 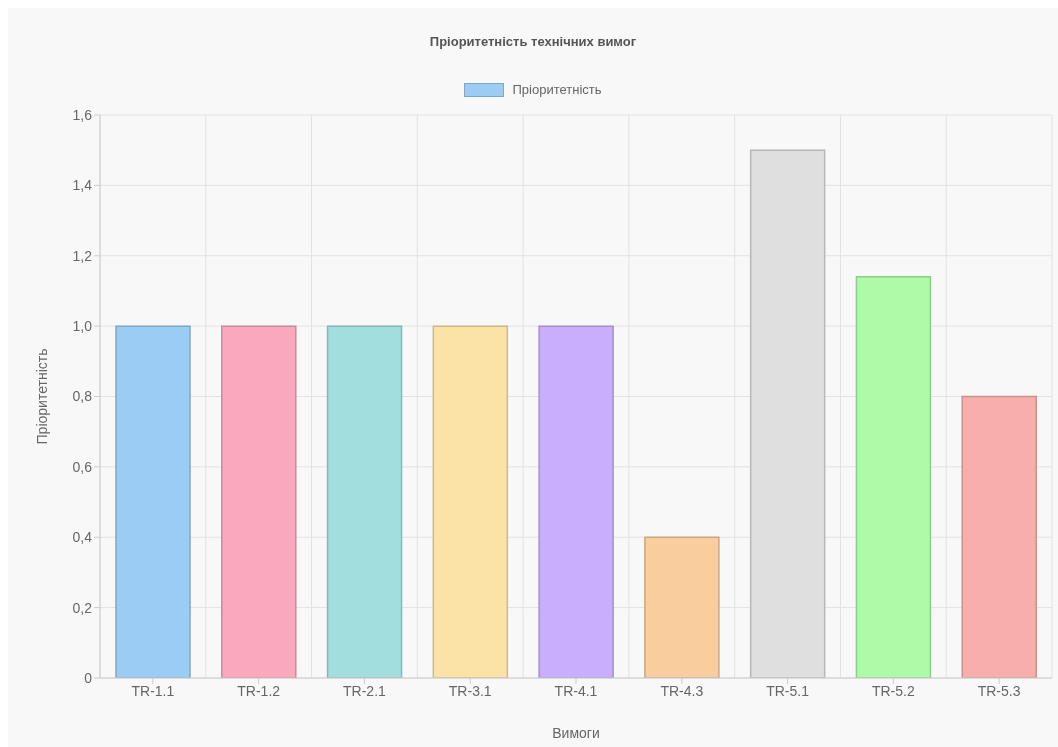 What do you see at coordinates (893, 690) in the screenshot?
I see `x-tick-label: TR-5.2` at bounding box center [893, 690].